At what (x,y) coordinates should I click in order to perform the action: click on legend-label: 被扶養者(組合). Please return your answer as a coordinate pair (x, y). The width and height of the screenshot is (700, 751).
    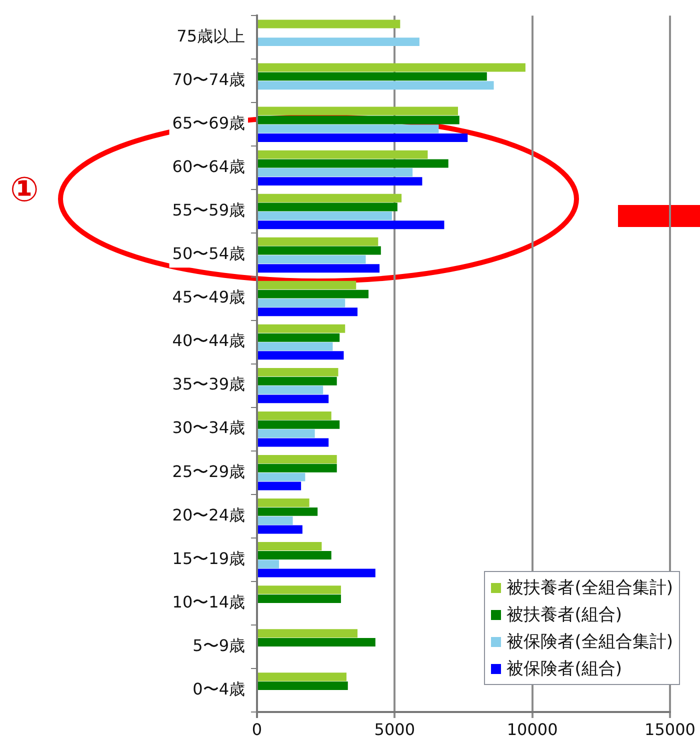
    Looking at the image, I should click on (564, 615).